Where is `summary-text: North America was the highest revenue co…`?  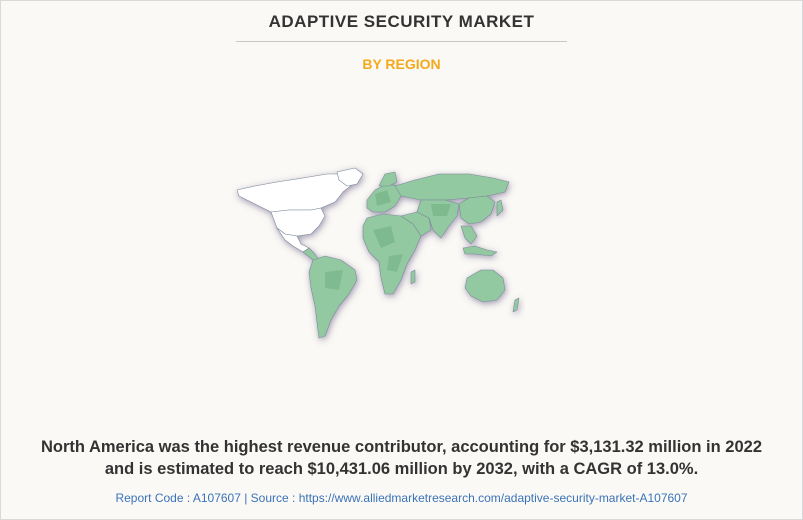 summary-text: North America was the highest revenue co… is located at coordinates (401, 458).